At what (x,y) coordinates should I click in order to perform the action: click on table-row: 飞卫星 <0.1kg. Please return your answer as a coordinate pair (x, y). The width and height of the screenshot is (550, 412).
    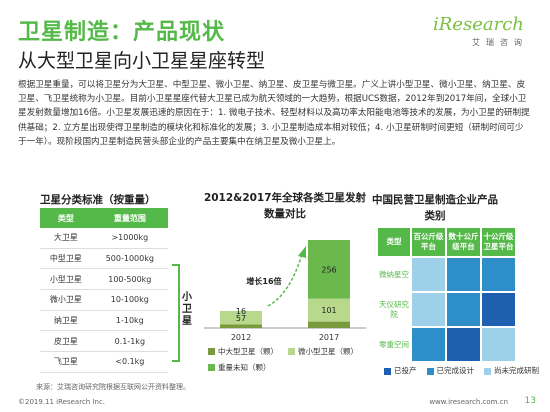
    Looking at the image, I should click on (104, 362).